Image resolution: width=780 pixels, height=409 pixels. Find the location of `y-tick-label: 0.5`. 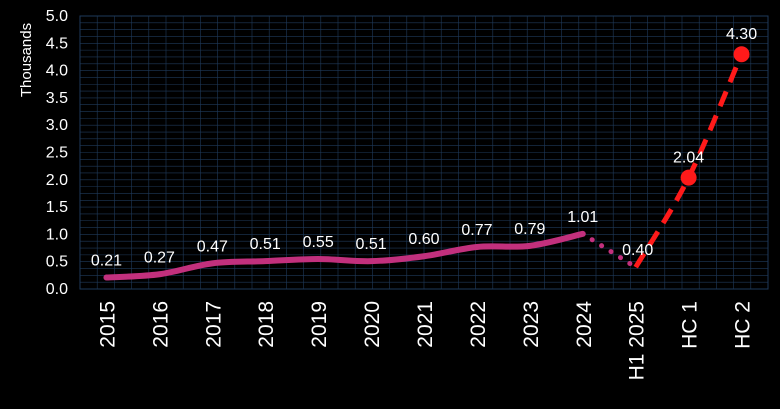

y-tick-label: 0.5 is located at coordinates (57, 262).